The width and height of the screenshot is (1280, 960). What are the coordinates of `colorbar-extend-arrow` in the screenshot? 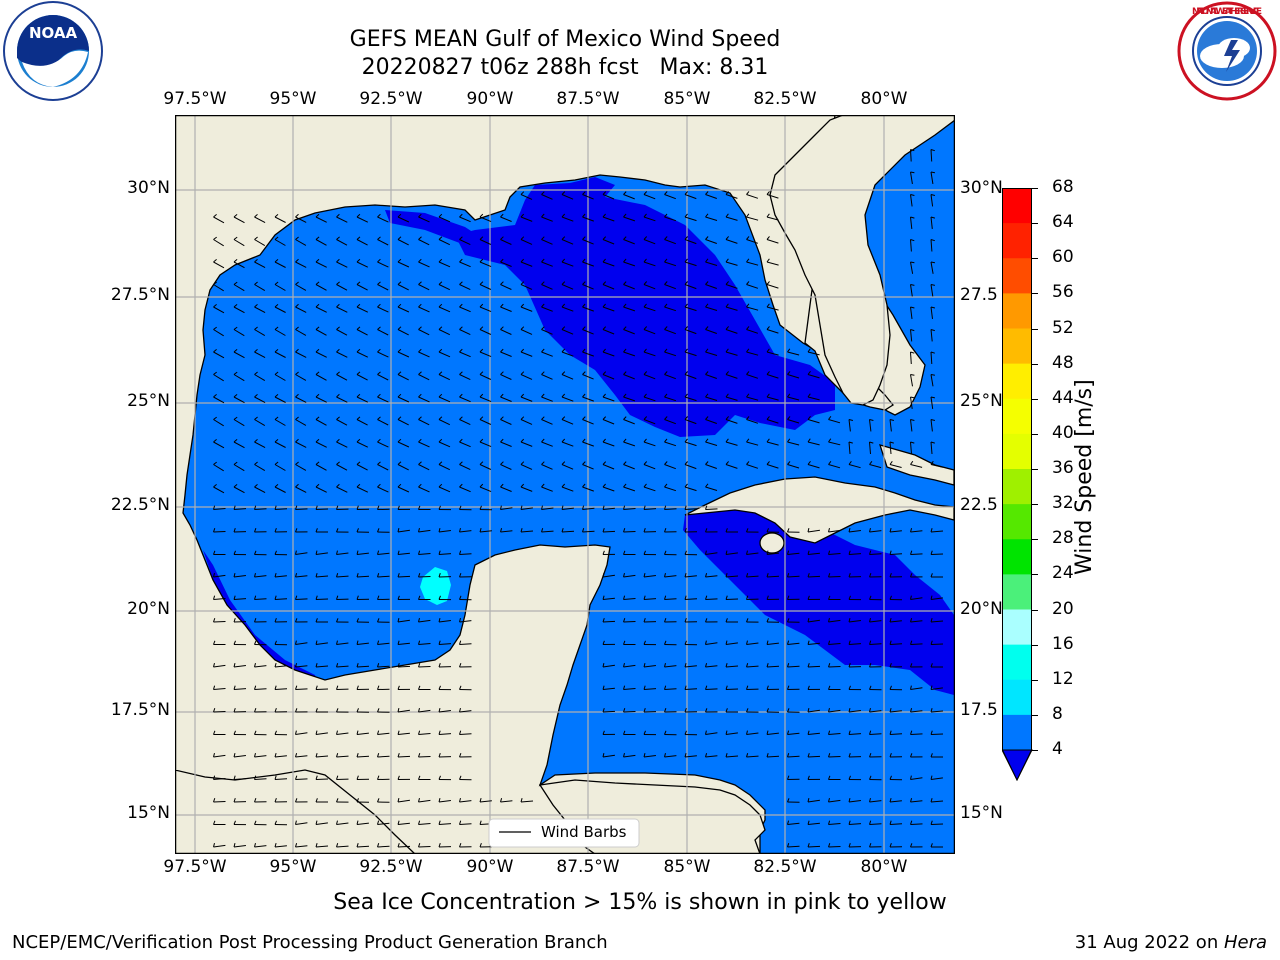 It's located at (1017, 765).